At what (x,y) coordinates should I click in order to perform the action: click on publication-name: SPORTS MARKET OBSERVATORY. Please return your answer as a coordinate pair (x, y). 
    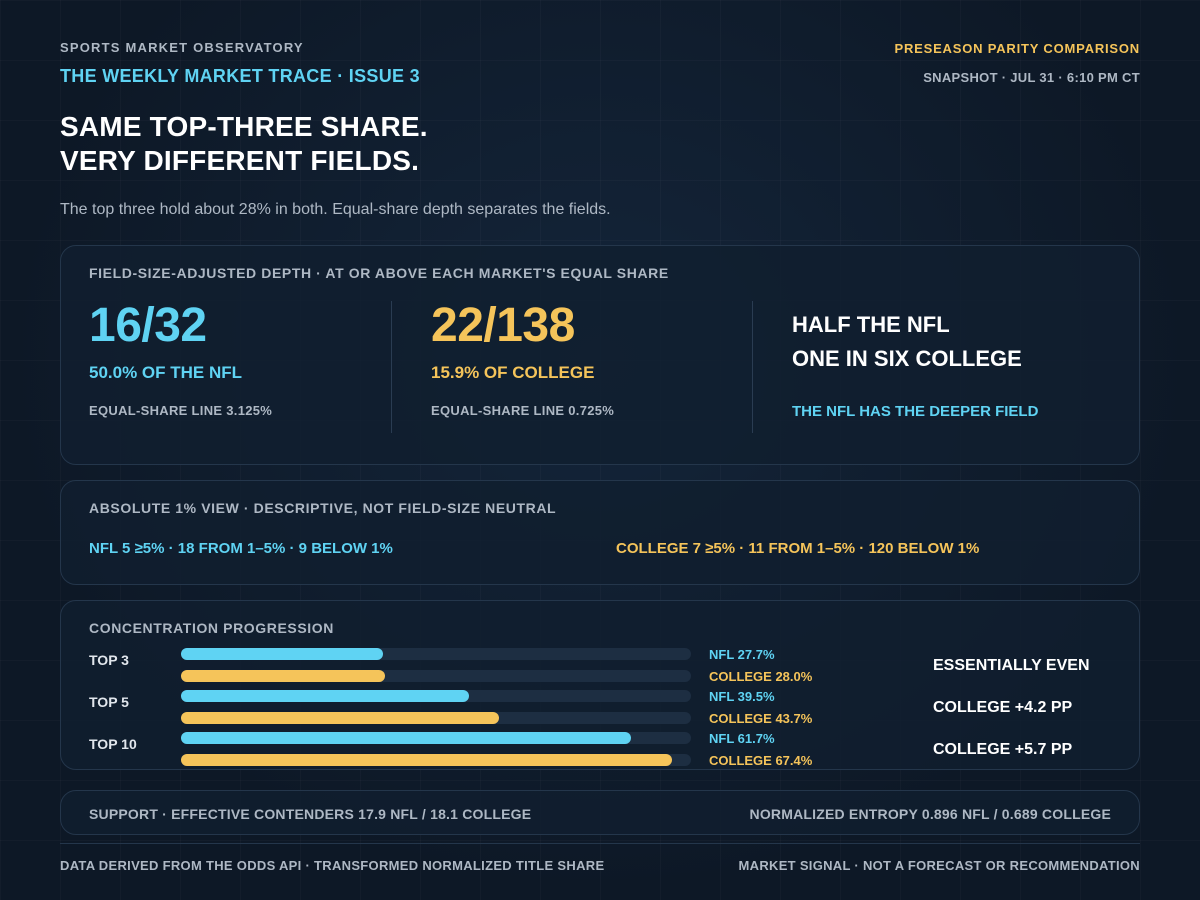
    Looking at the image, I should click on (182, 47).